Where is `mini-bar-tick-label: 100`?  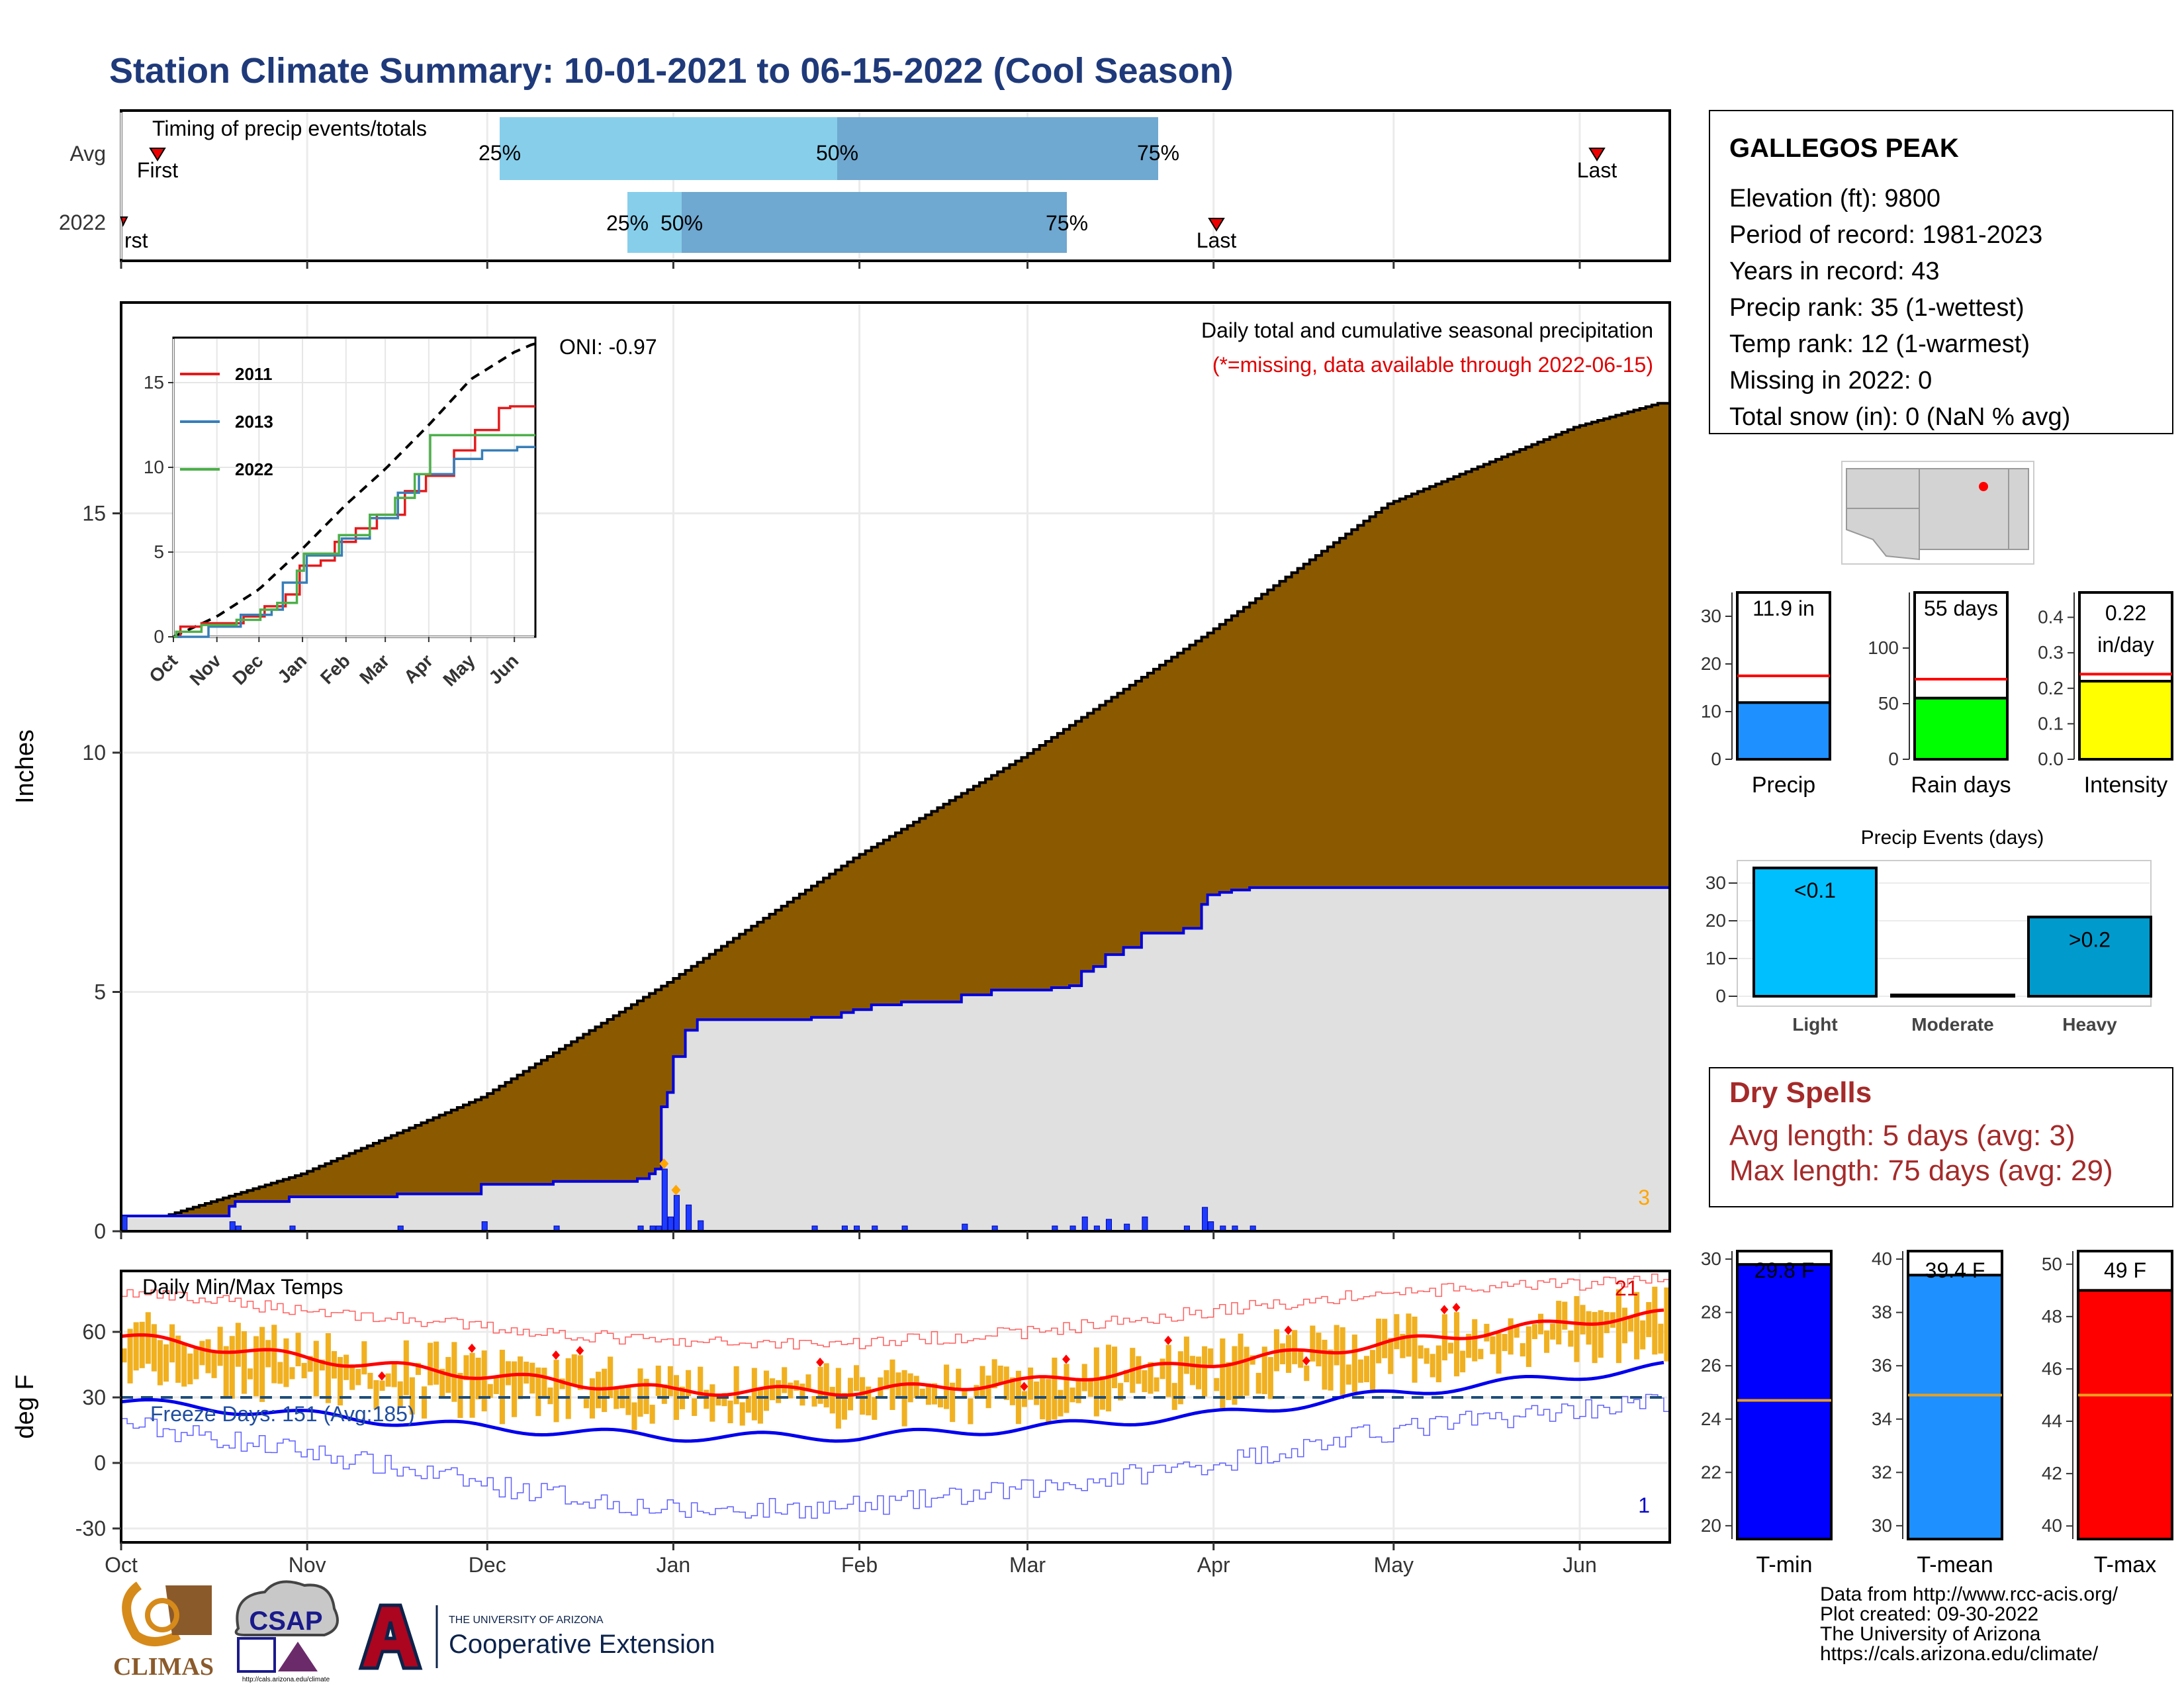 mini-bar-tick-label: 100 is located at coordinates (1883, 647).